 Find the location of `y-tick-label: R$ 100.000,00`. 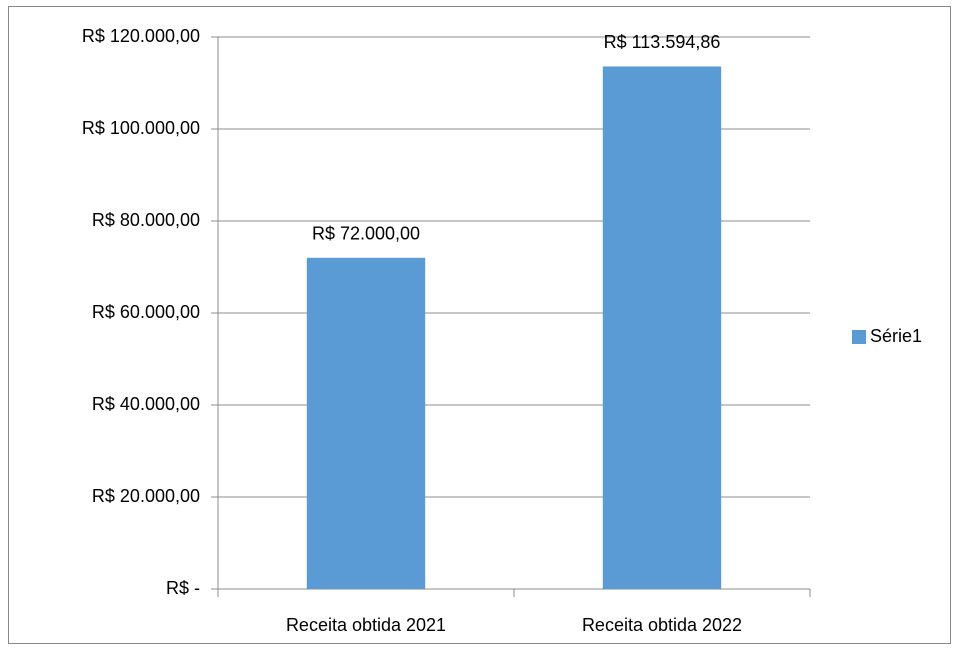

y-tick-label: R$ 100.000,00 is located at coordinates (141, 128).